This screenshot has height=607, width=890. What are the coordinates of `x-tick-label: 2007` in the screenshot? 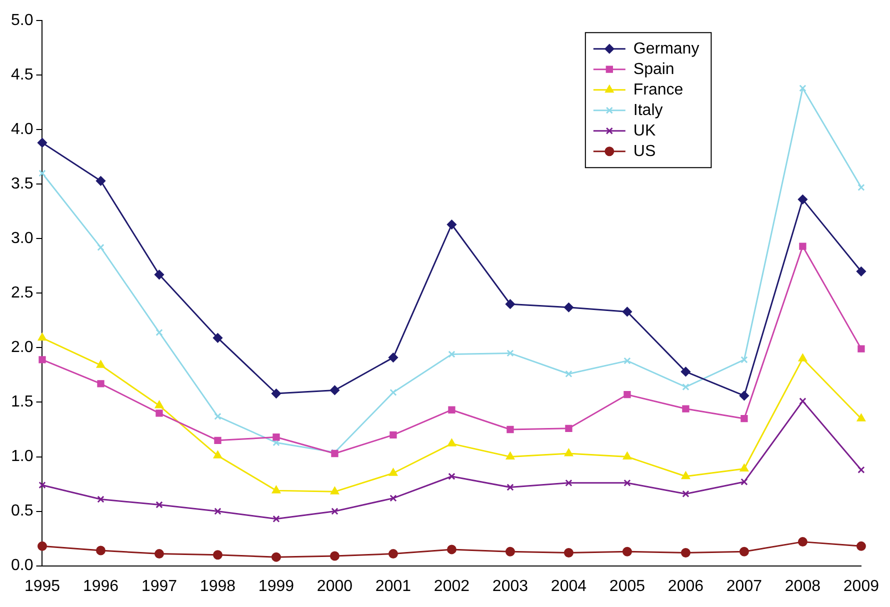 It's located at (744, 586).